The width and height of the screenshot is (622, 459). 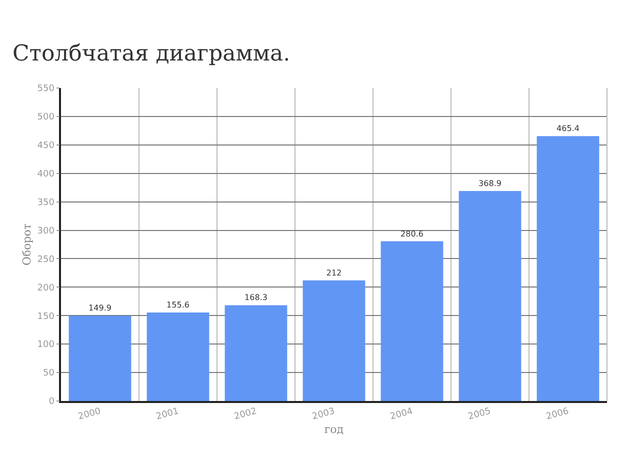 I want to click on data-label: 212, so click(x=334, y=273).